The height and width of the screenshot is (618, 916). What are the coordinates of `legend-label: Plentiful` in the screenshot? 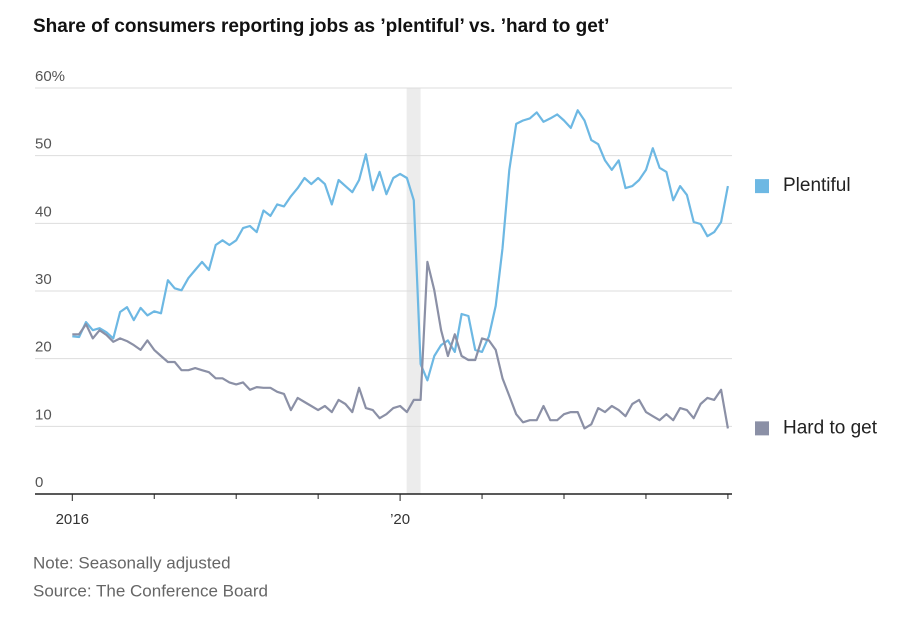 It's located at (817, 185).